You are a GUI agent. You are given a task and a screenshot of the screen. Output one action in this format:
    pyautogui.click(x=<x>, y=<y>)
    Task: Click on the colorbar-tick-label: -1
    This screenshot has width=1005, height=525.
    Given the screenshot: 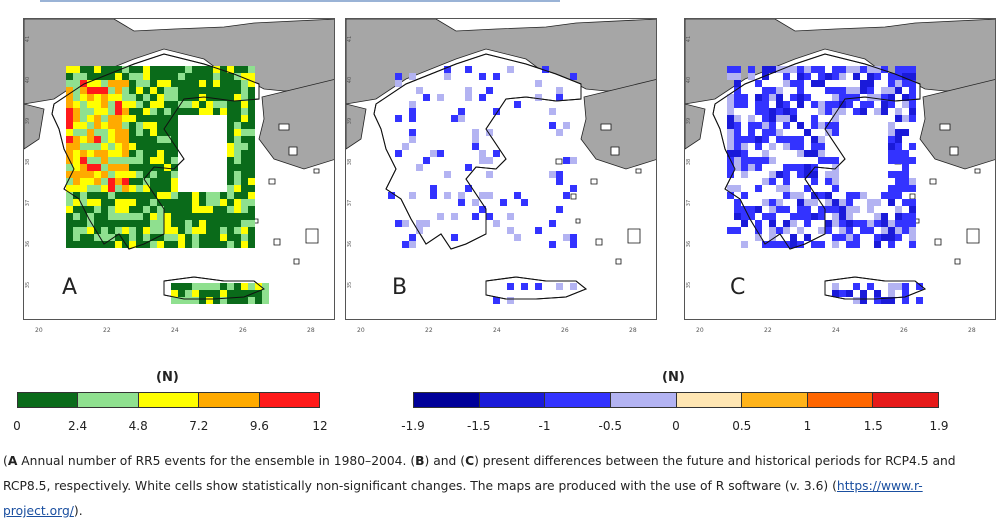 What is the action you would take?
    pyautogui.click(x=544, y=426)
    